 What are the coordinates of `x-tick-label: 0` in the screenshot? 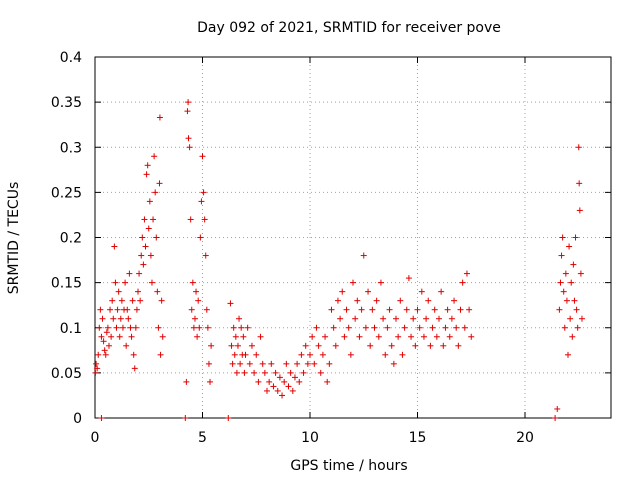 It's located at (95, 438).